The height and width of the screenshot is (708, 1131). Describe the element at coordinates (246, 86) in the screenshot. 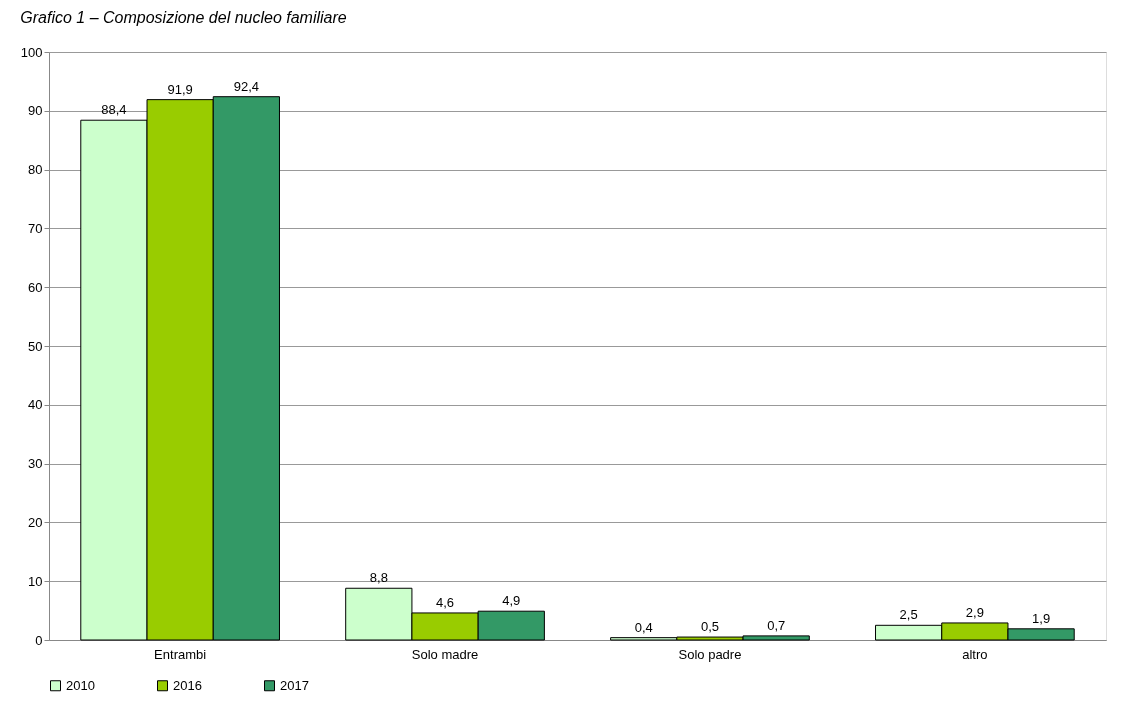

I see `data-label: 92,4` at that location.